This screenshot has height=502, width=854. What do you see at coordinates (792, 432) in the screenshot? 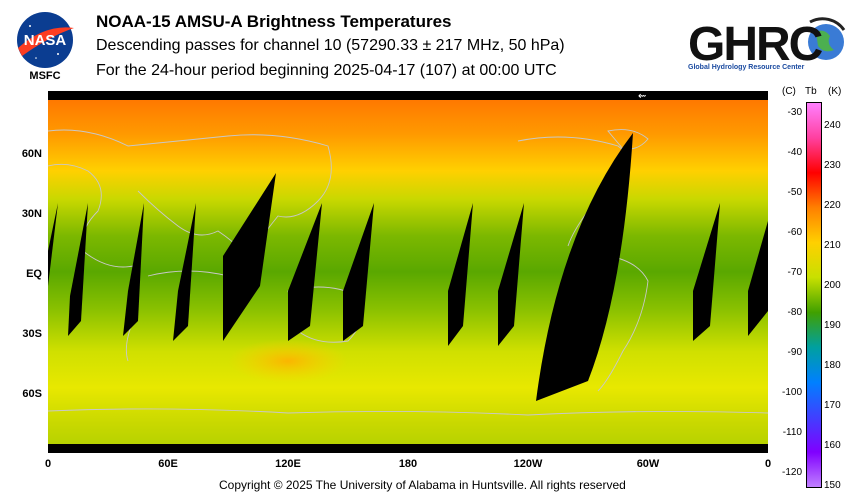
I see `colorbar-celsius-tick: -110` at bounding box center [792, 432].